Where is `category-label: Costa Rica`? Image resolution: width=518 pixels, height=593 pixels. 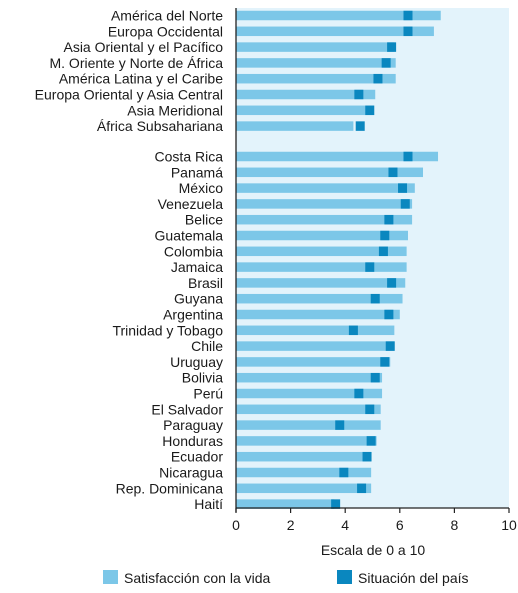 category-label: Costa Rica is located at coordinates (189, 157).